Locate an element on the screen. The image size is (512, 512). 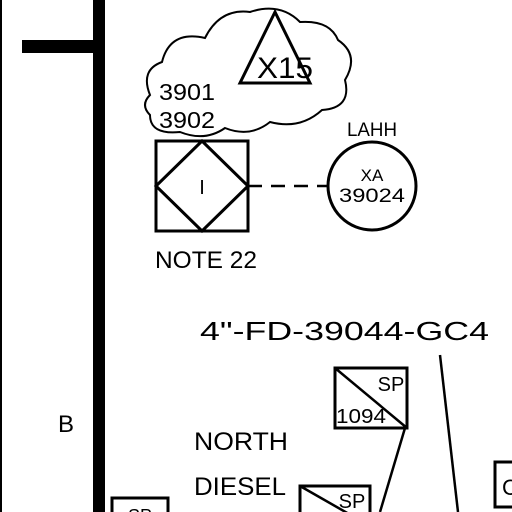
specialty-item-2-diagonal is located at coordinates (324, 498).